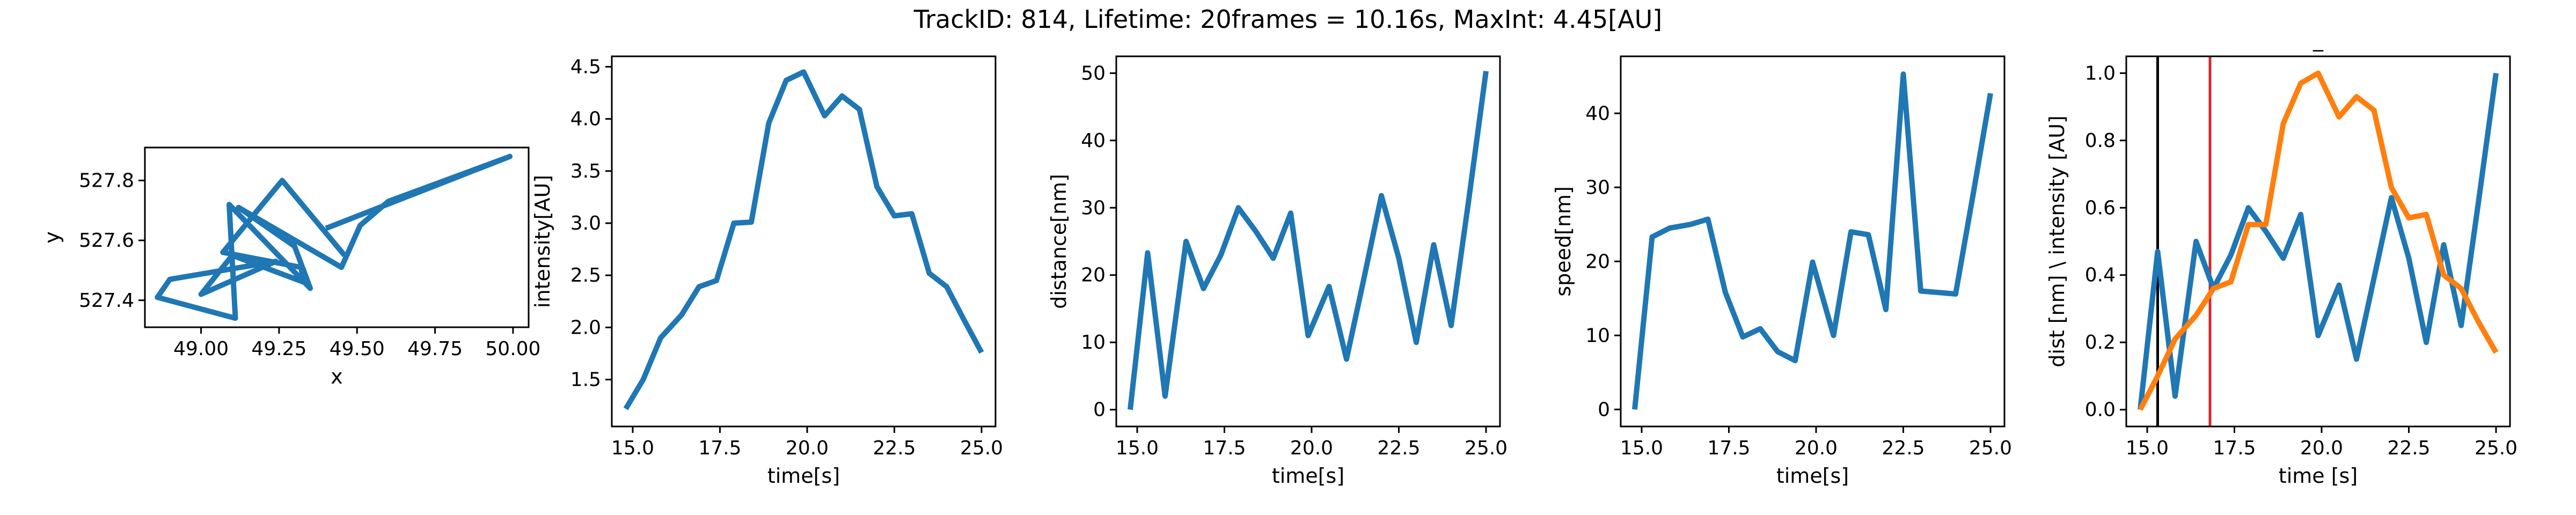 This screenshot has height=515, width=2576. I want to click on y-tick-label: 4.0, so click(585, 119).